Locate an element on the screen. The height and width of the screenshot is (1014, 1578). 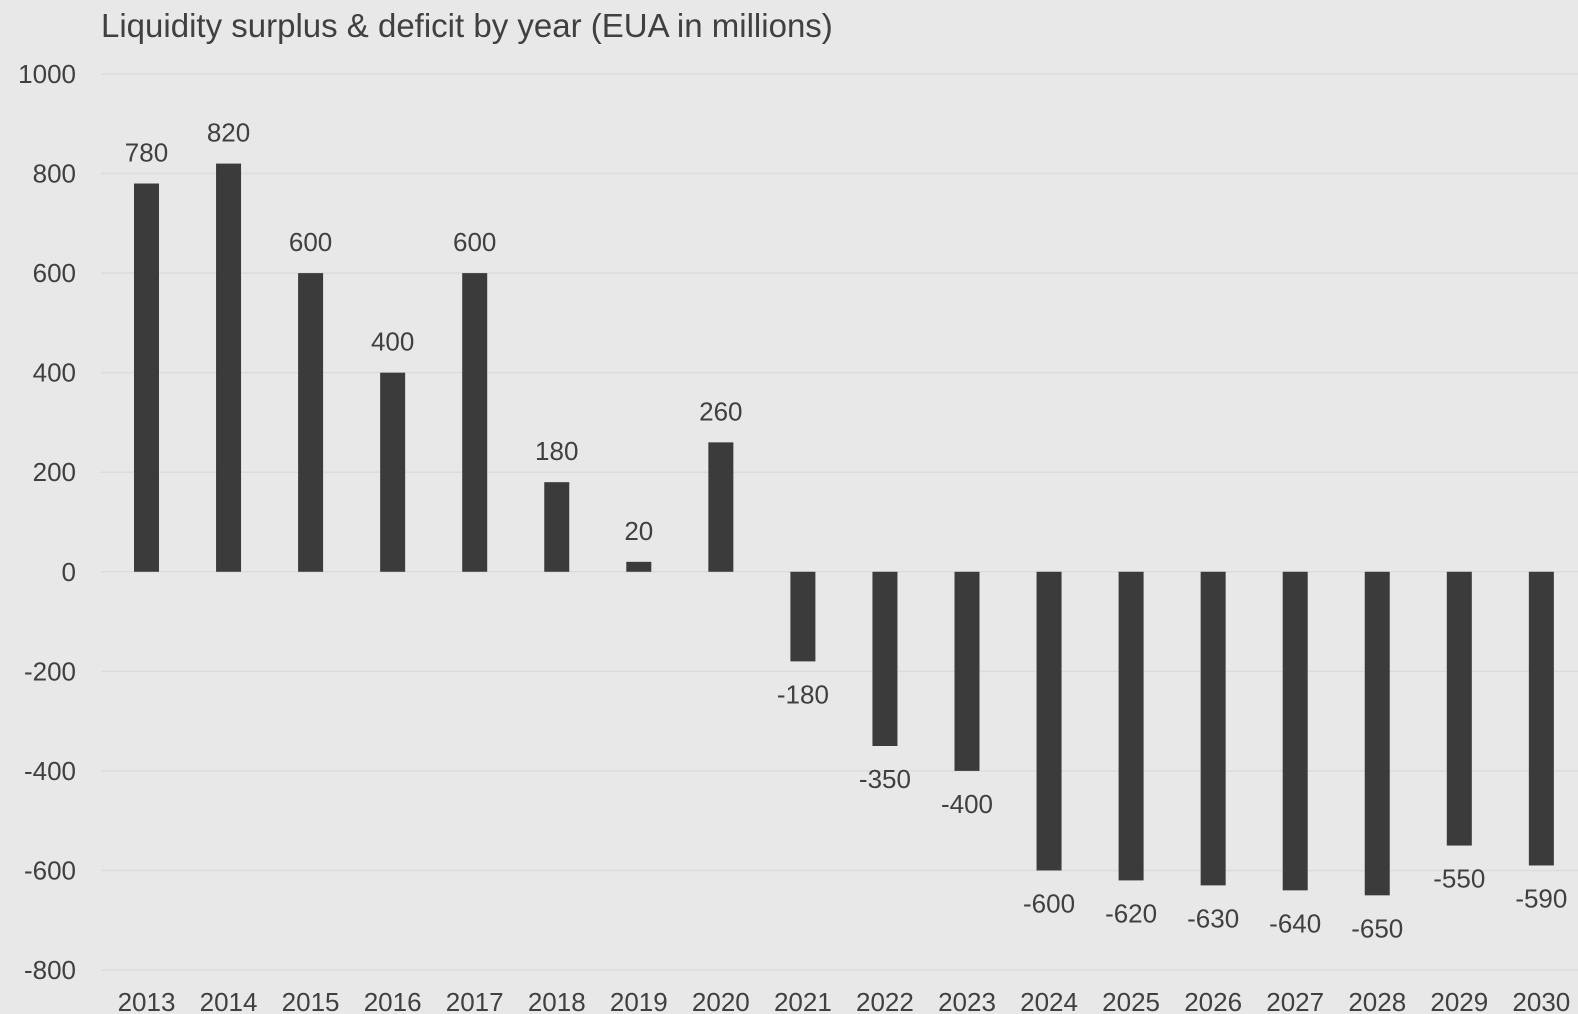
x-tick-label: 2022 is located at coordinates (885, 1000).